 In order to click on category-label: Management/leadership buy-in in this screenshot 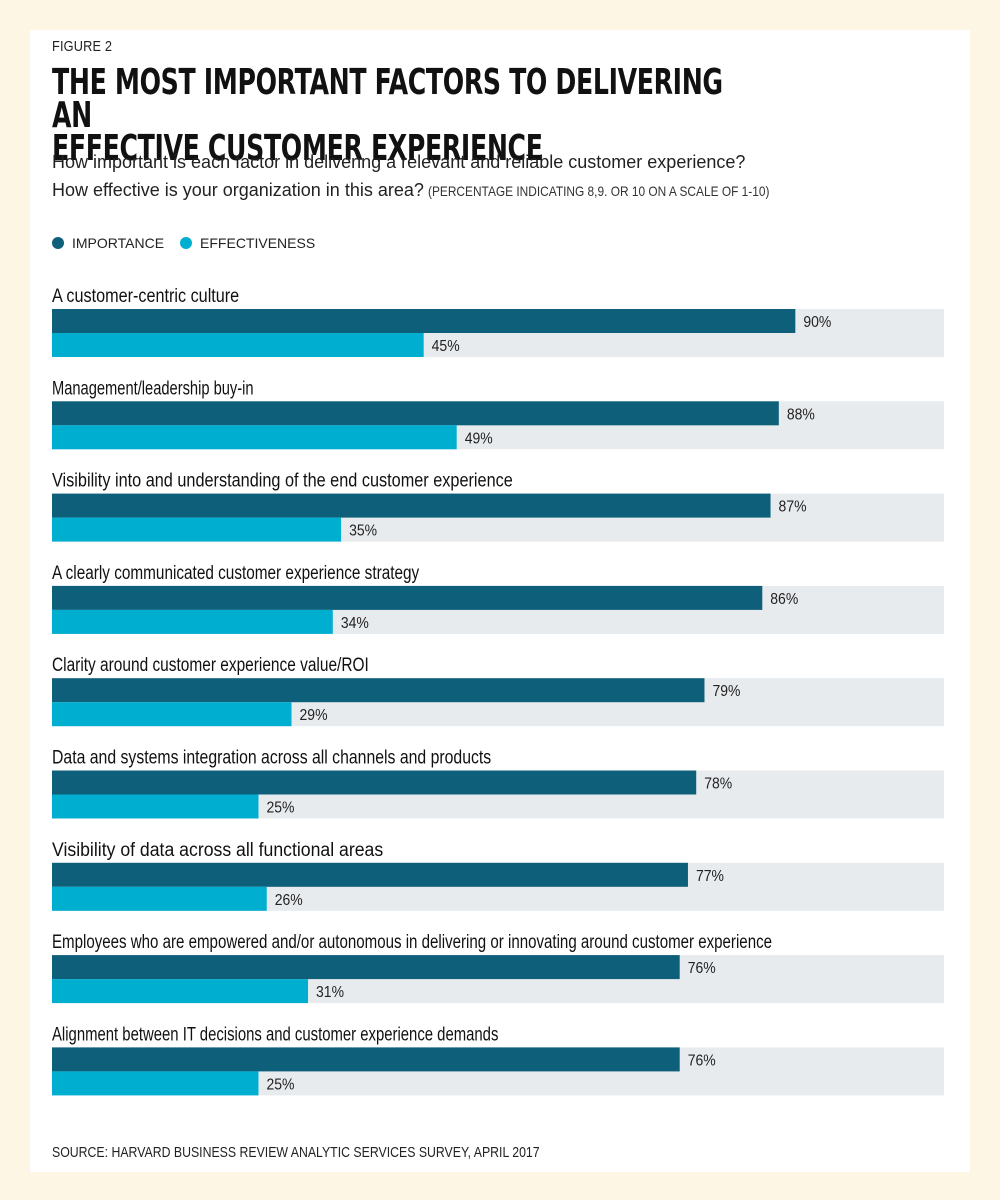, I will do `click(153, 388)`.